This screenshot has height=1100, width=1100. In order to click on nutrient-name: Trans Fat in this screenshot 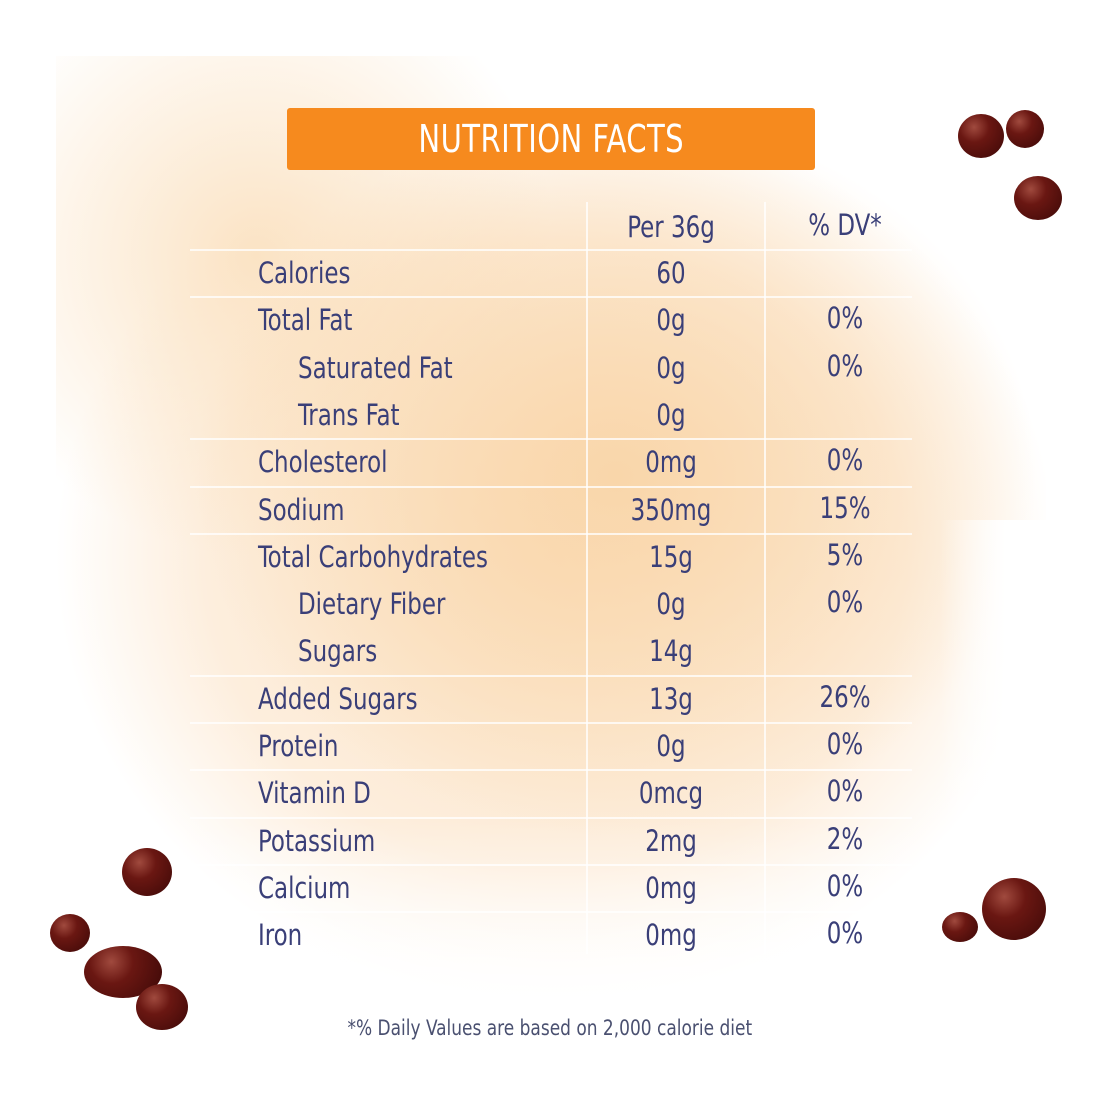, I will do `click(349, 415)`.